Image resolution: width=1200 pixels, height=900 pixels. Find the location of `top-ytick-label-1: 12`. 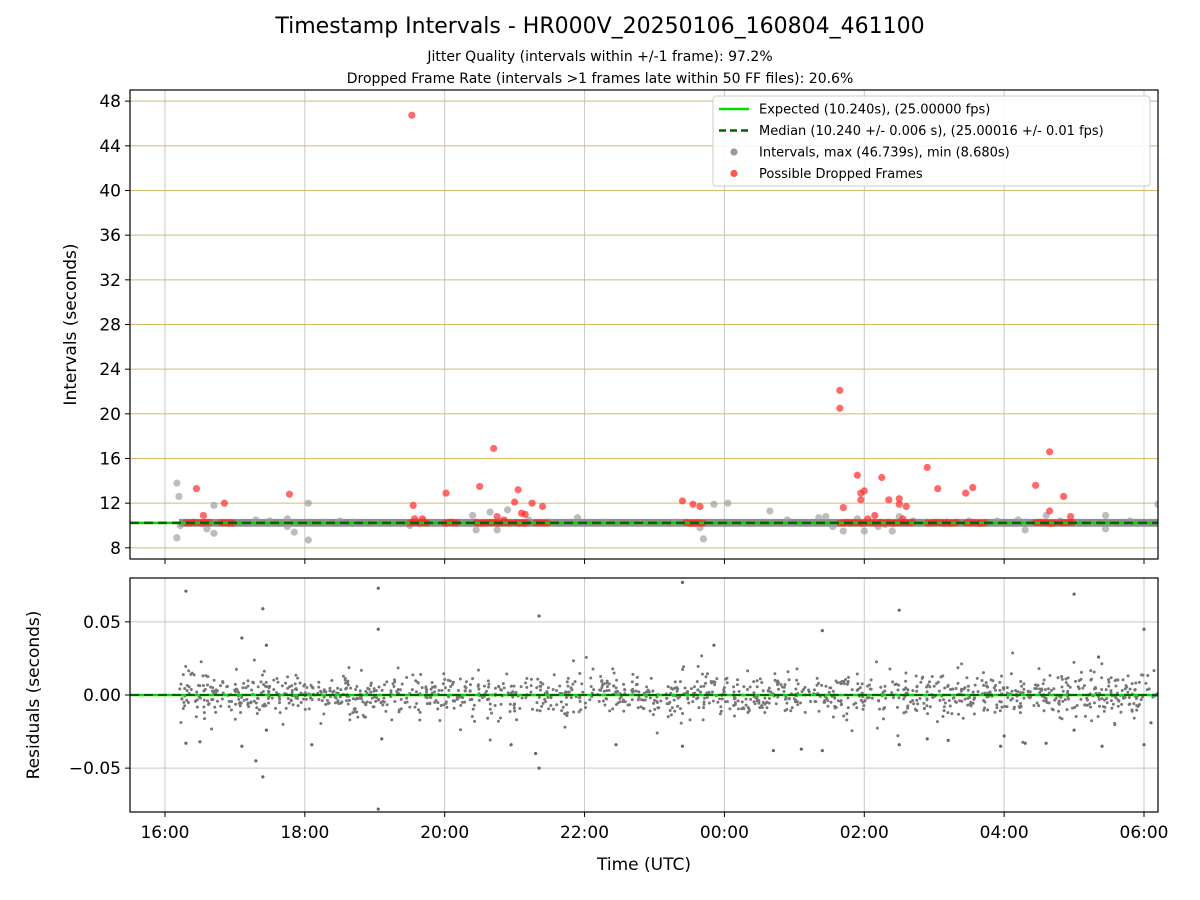

top-ytick-label-1: 12 is located at coordinates (110, 504).